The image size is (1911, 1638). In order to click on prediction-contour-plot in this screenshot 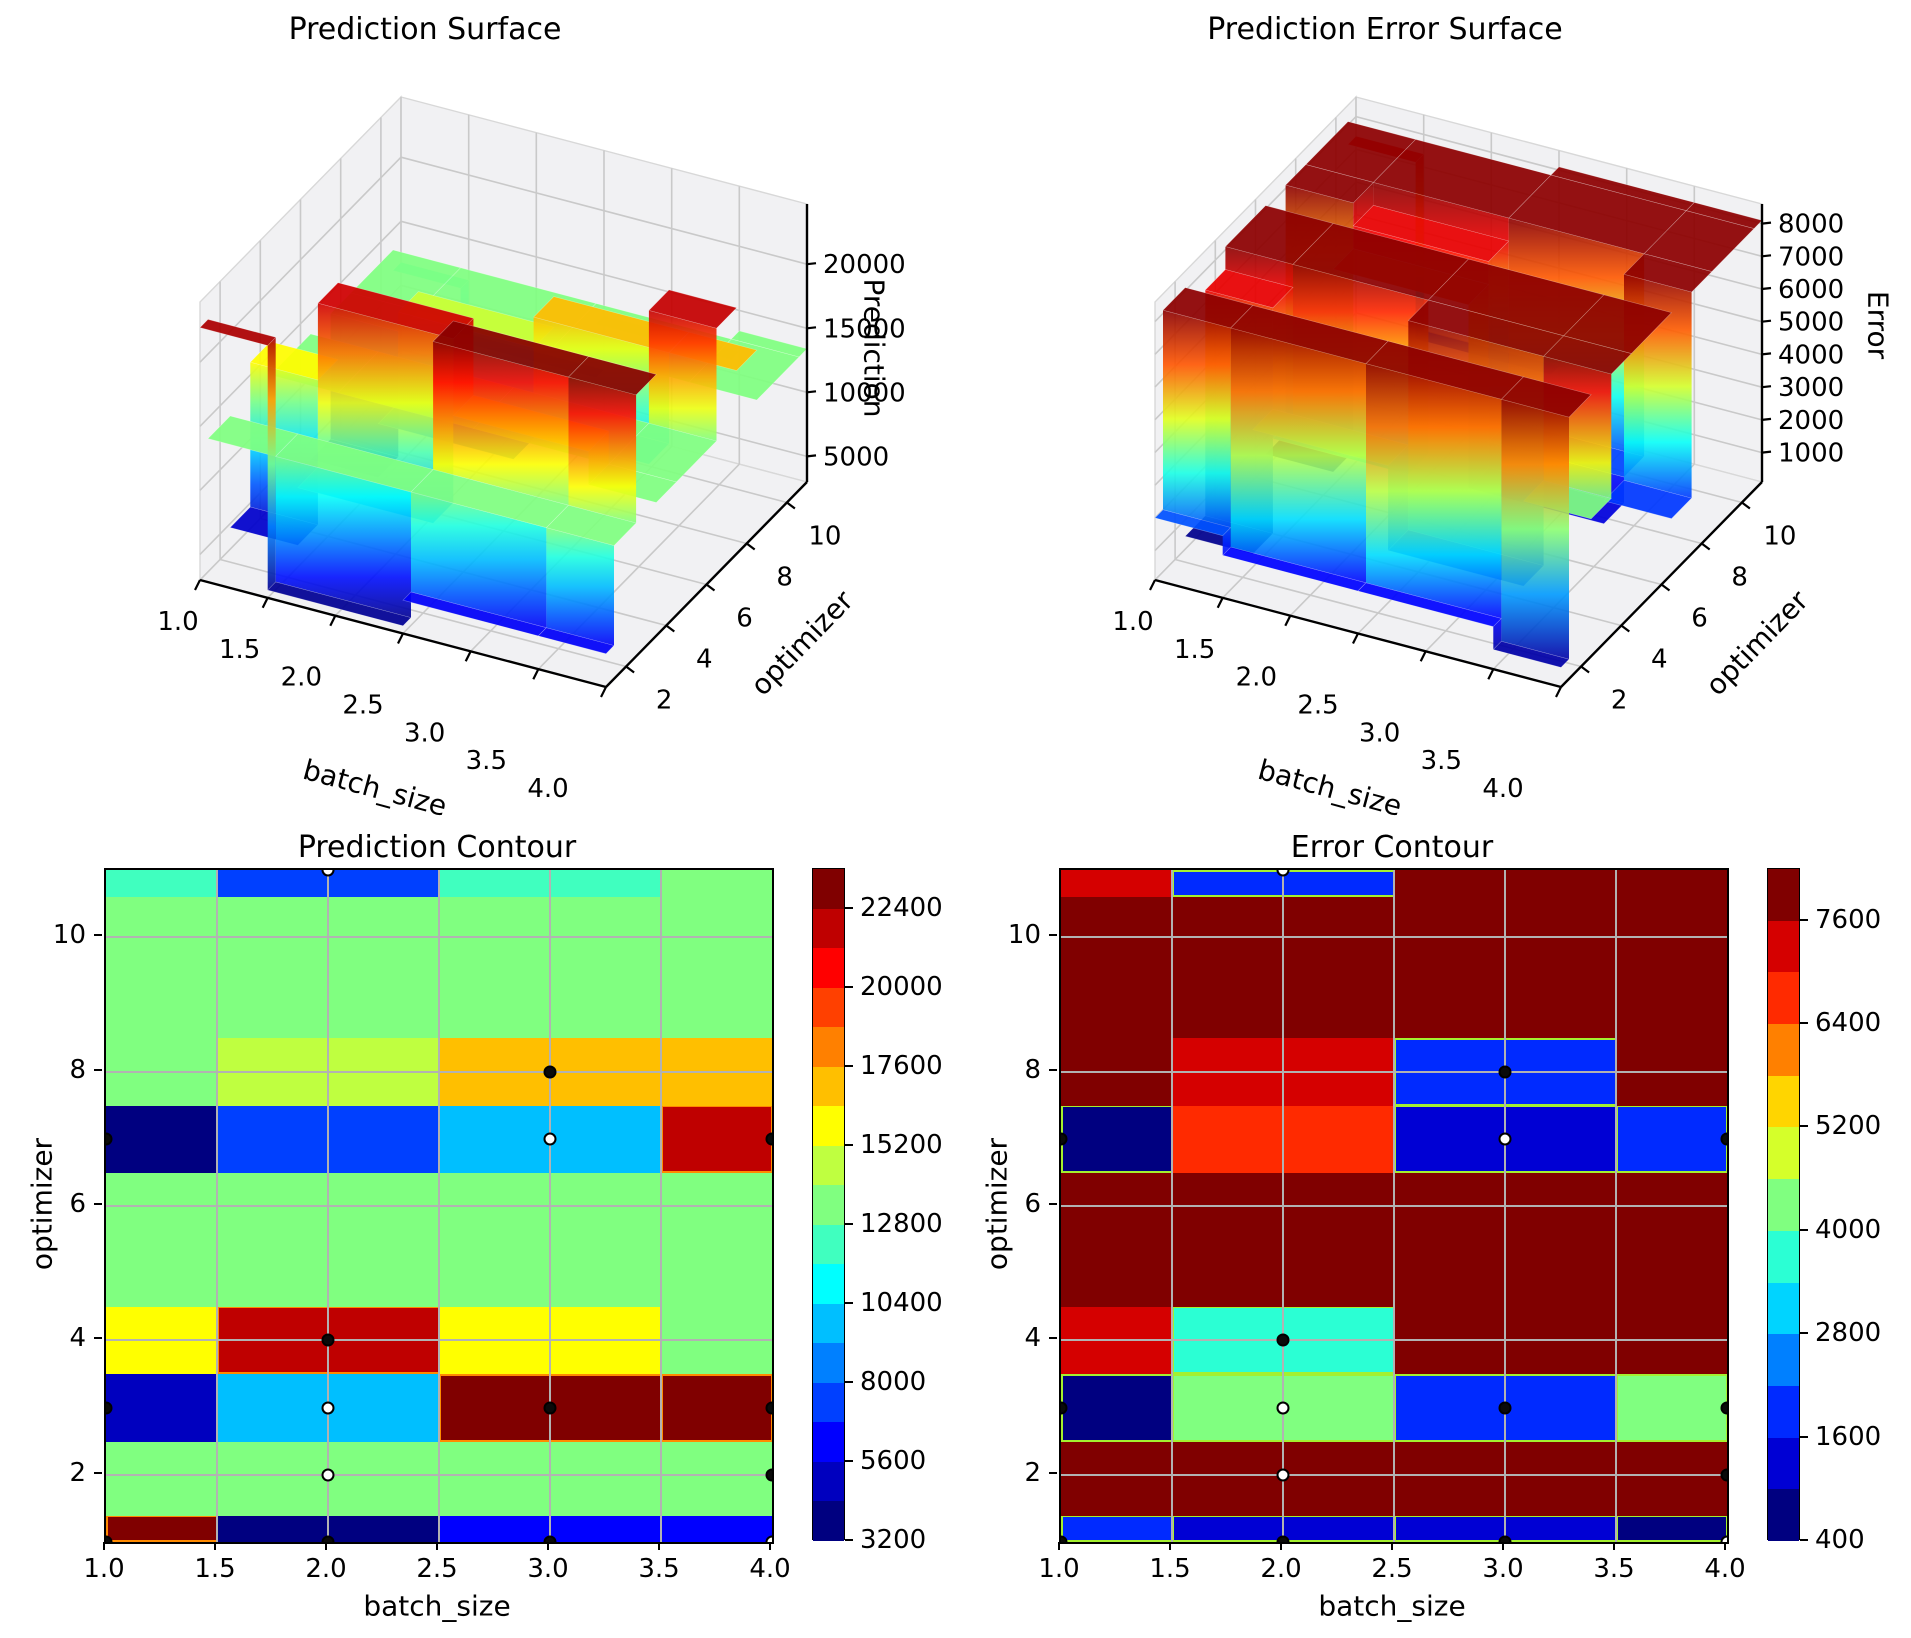, I will do `click(439, 1206)`.